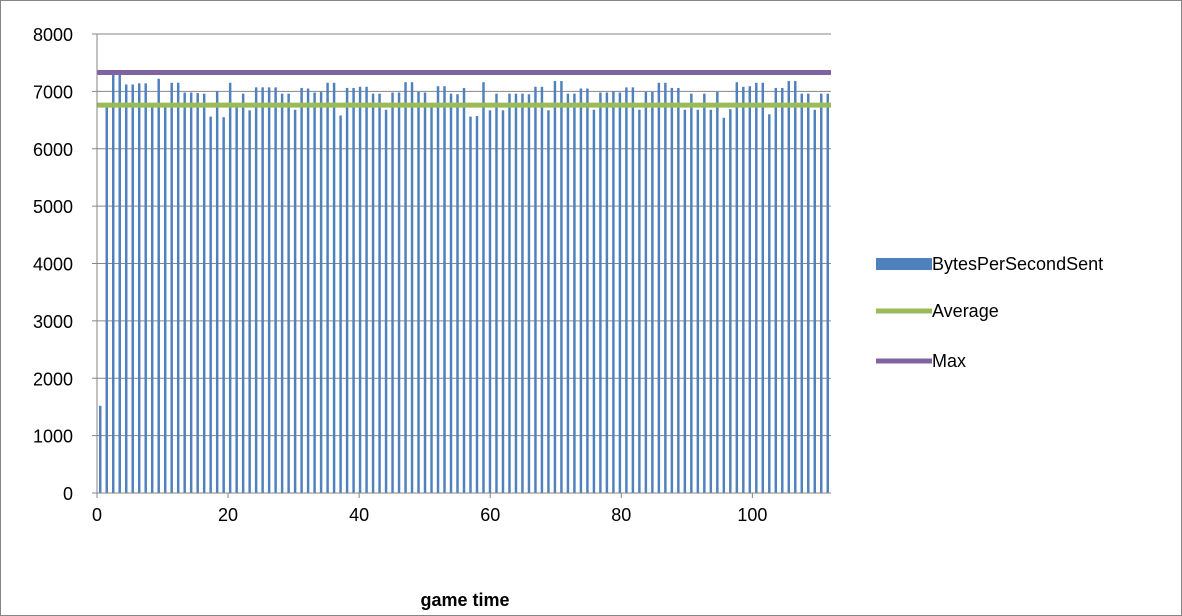  I want to click on y-tick-label: 0, so click(68, 494).